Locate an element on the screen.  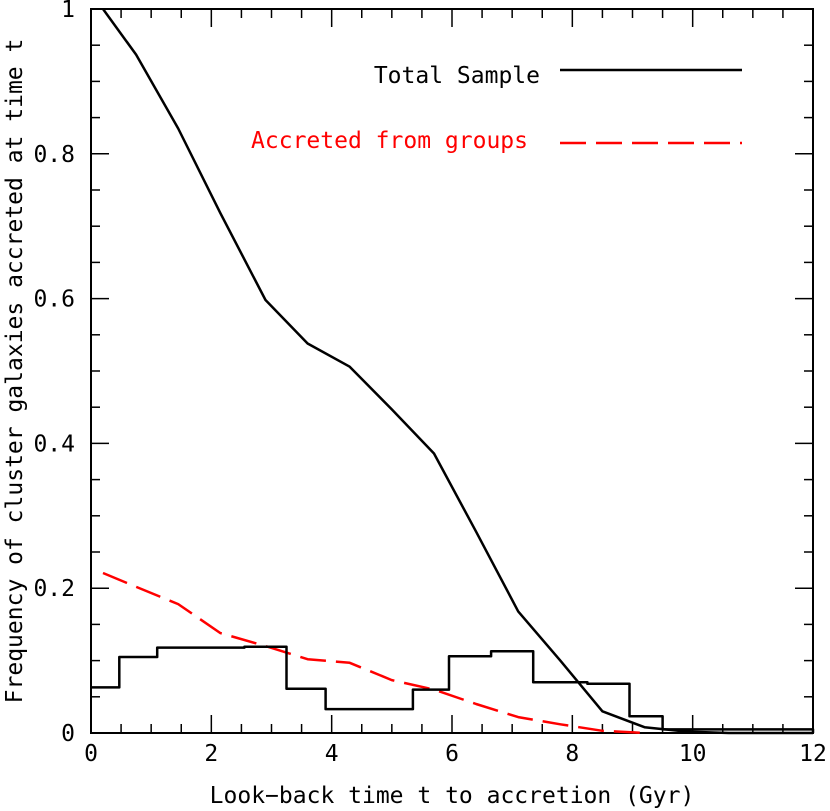
y-tick-label: 0 is located at coordinates (68, 734).